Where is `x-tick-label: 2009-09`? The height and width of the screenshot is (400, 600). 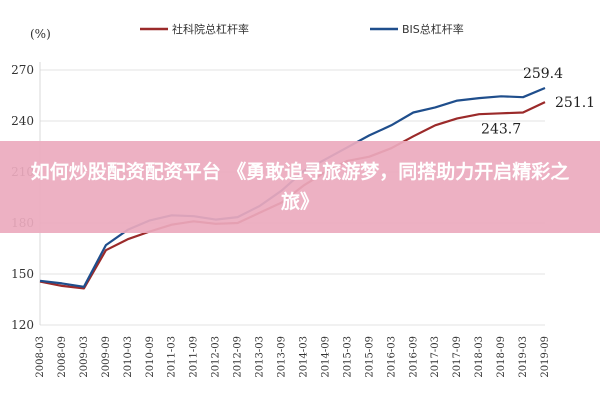 x-tick-label: 2009-09 is located at coordinates (106, 357).